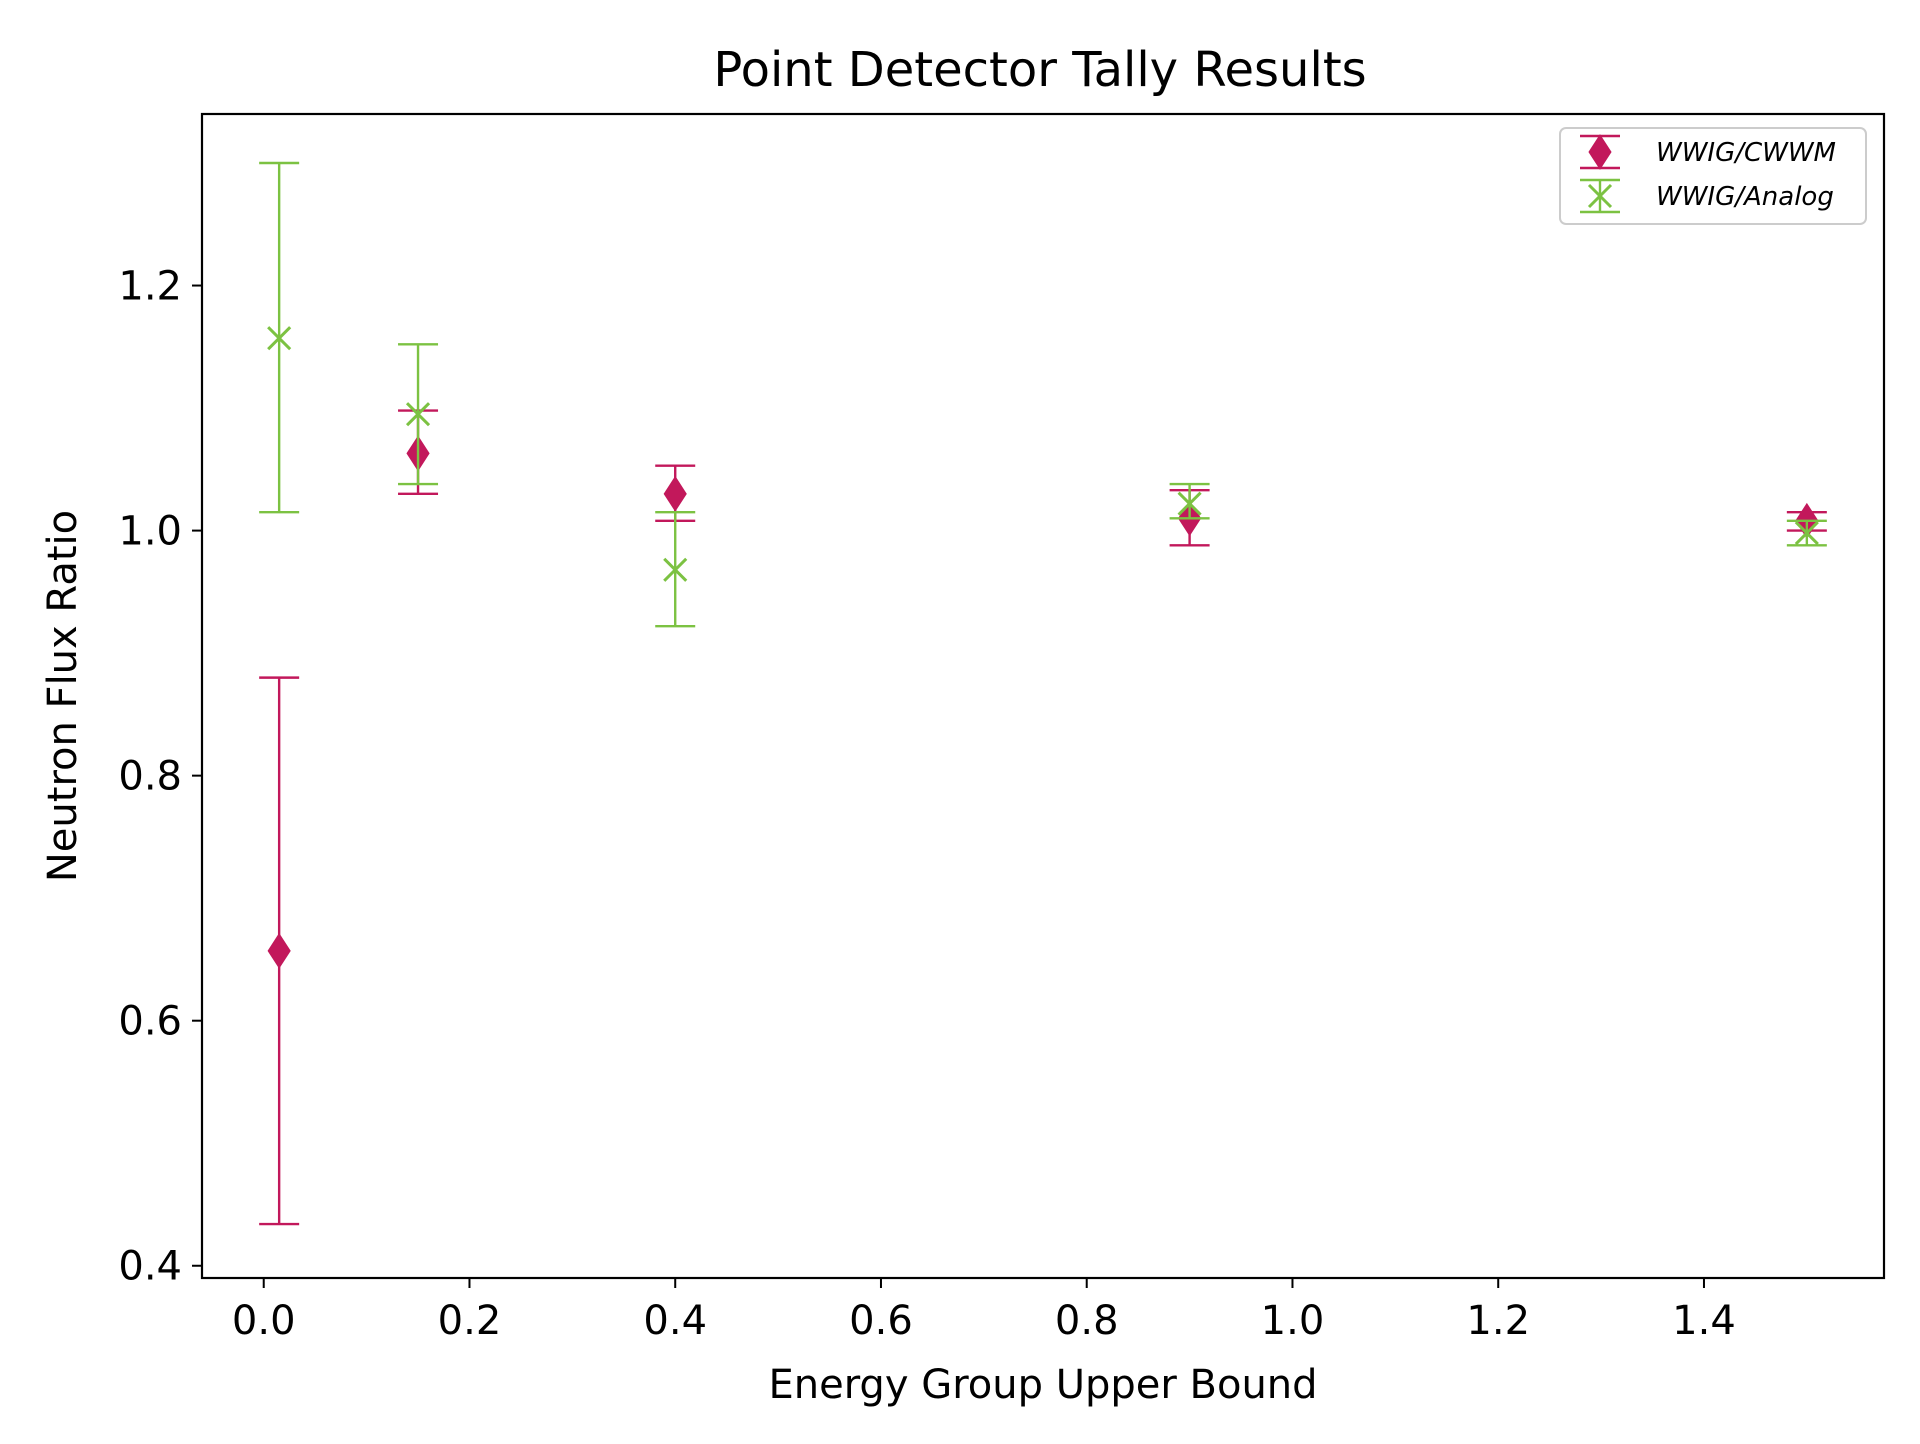 This screenshot has height=1444, width=1920. What do you see at coordinates (881, 1321) in the screenshot?
I see `x-tick-label: 0.6` at bounding box center [881, 1321].